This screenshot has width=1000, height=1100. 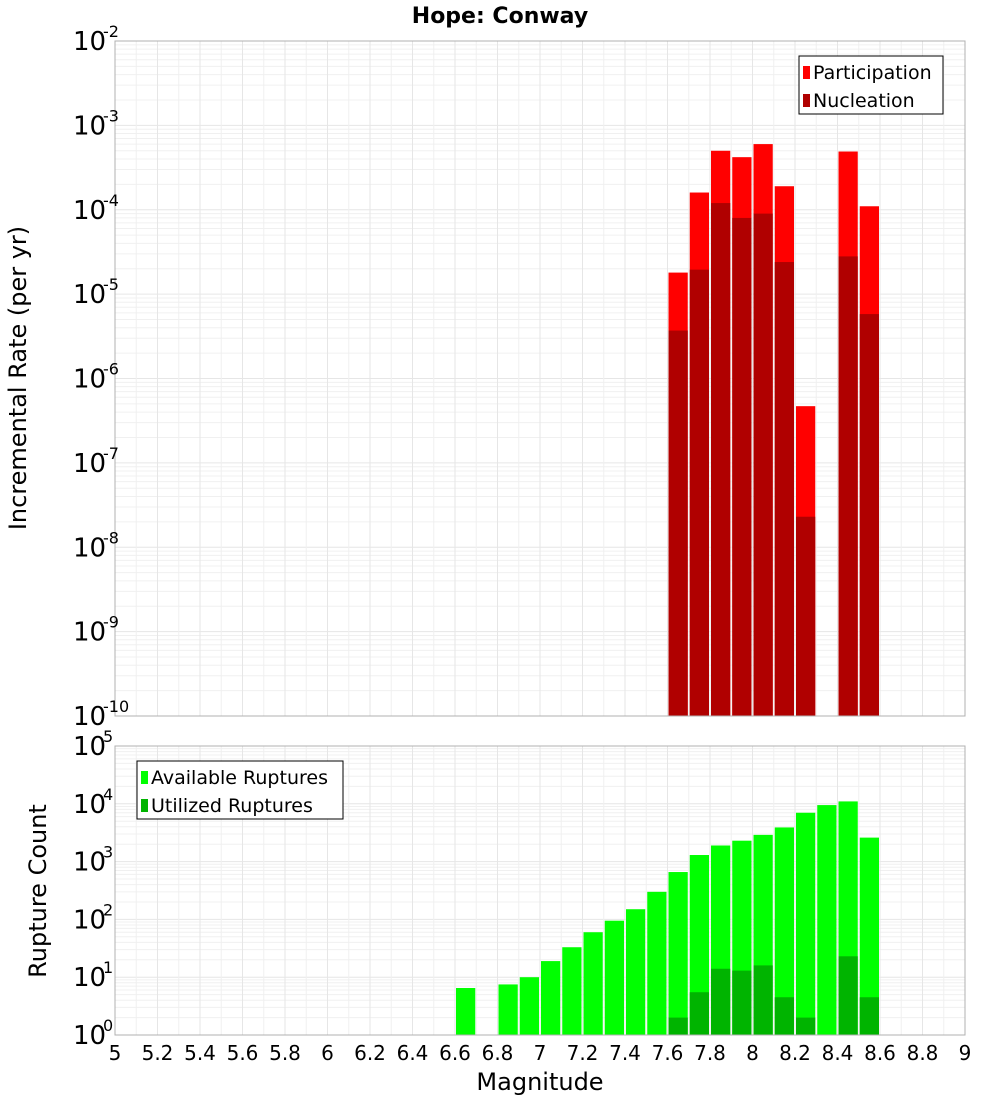 I want to click on top-y-tick-exponent: -4, so click(x=111, y=200).